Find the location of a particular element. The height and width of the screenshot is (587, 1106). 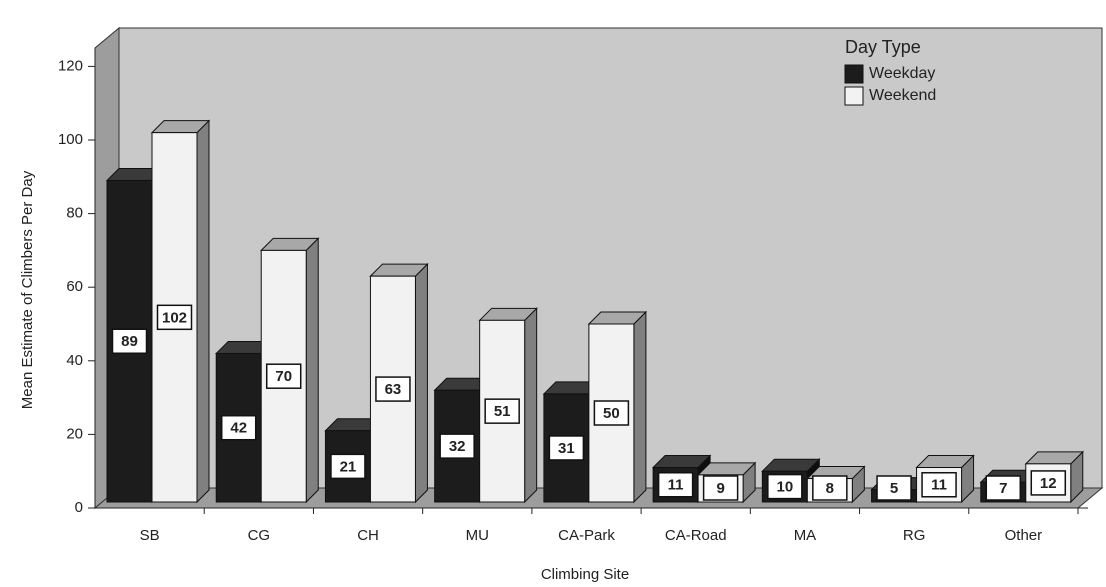

x-axis-title: Climbing Site is located at coordinates (585, 574).